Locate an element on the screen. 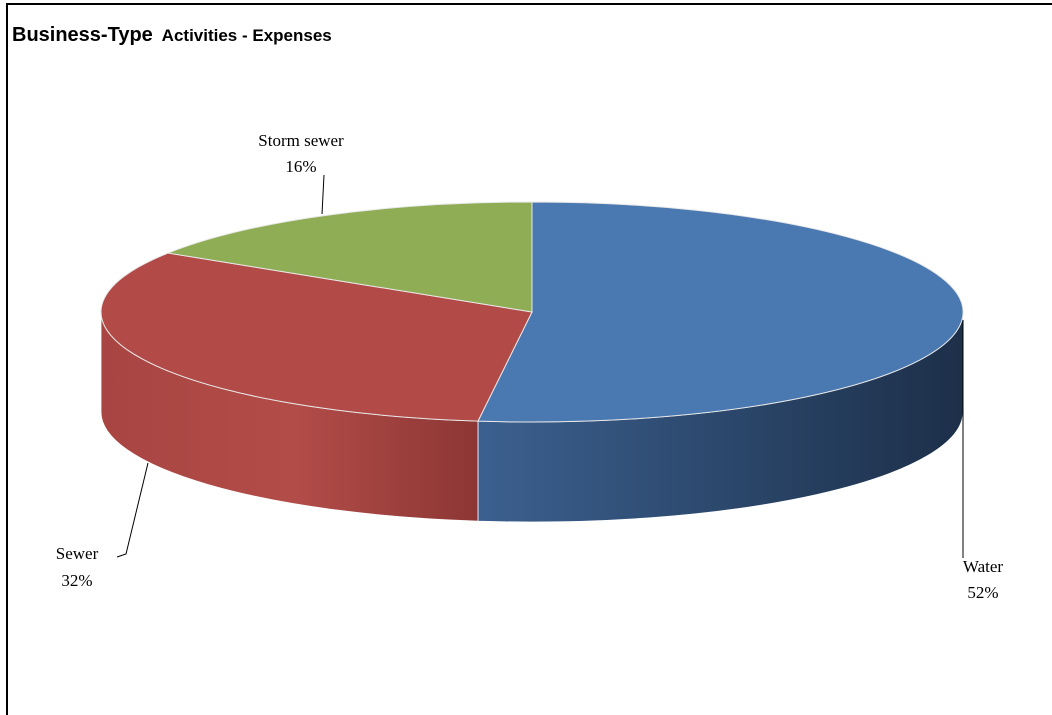  slice-label-storm-sewer: Storm sewer is located at coordinates (301, 140).